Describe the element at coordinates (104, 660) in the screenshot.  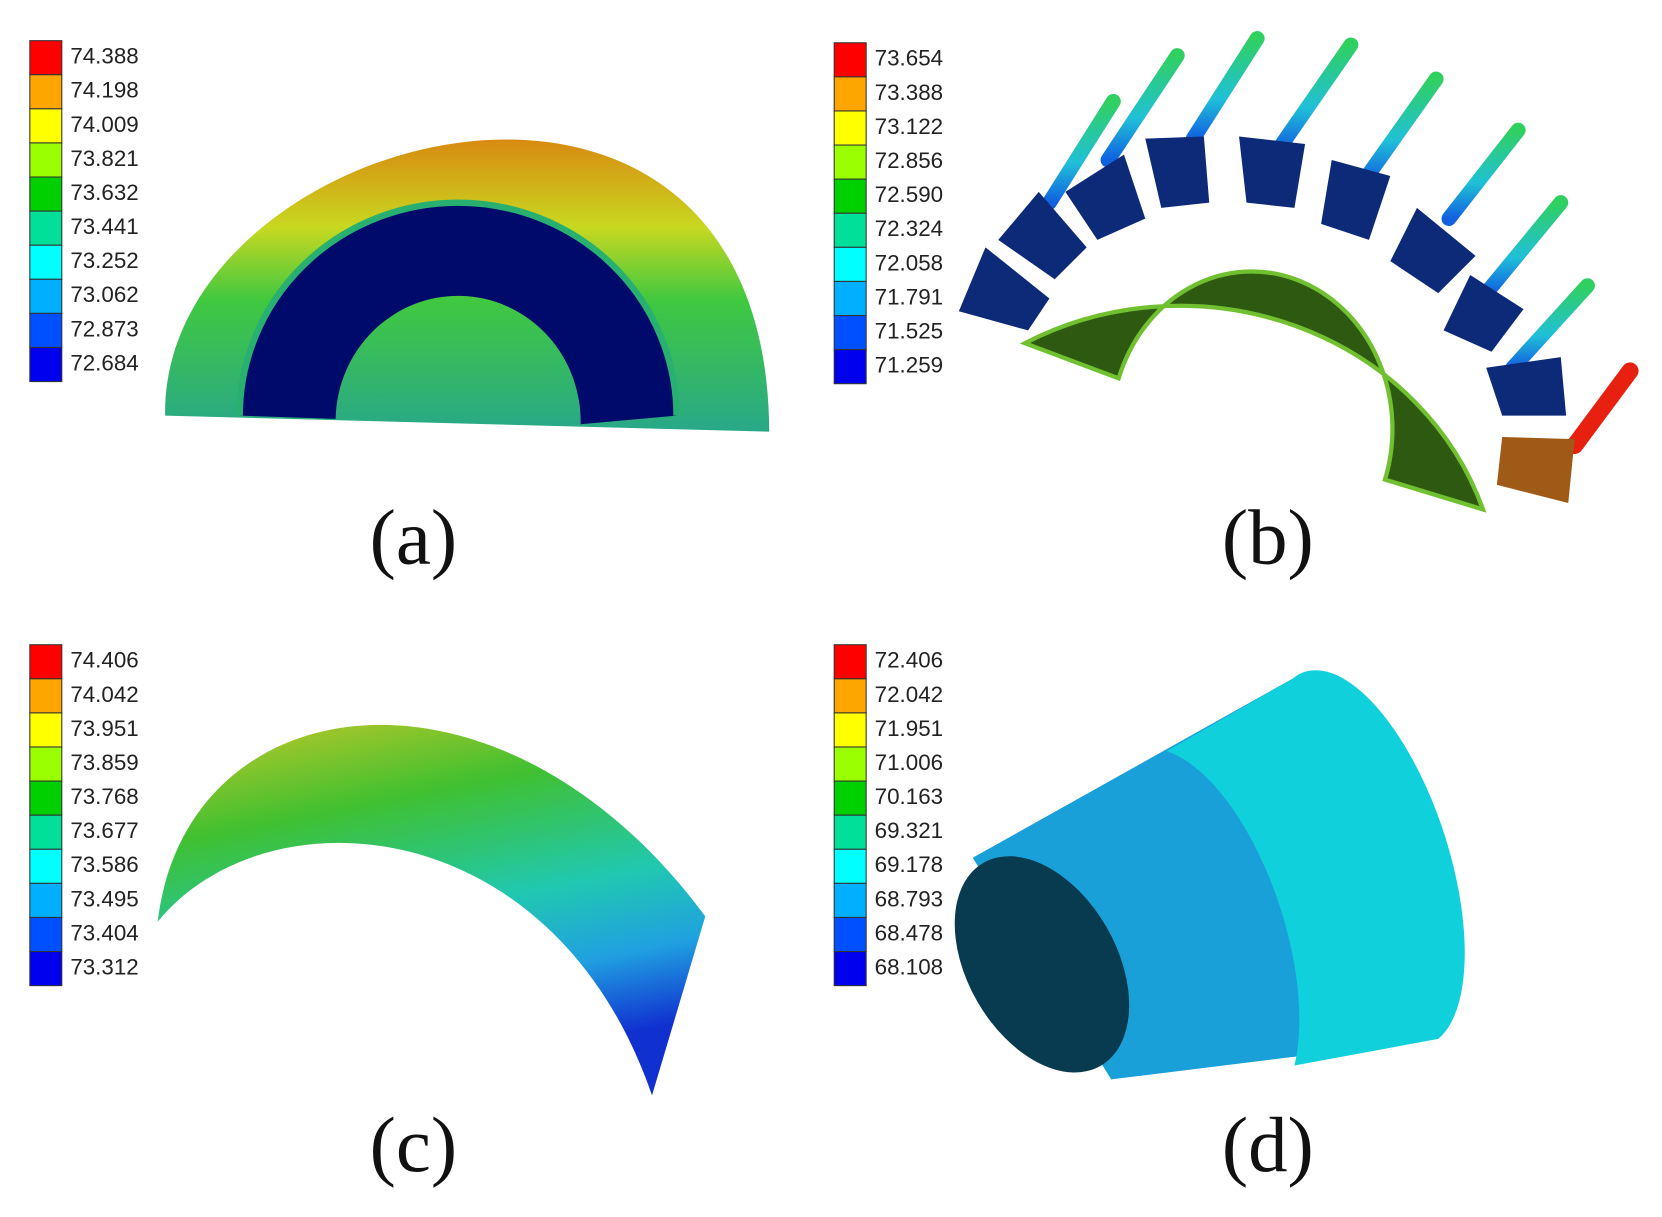
I see `legend-label: 74.406` at that location.